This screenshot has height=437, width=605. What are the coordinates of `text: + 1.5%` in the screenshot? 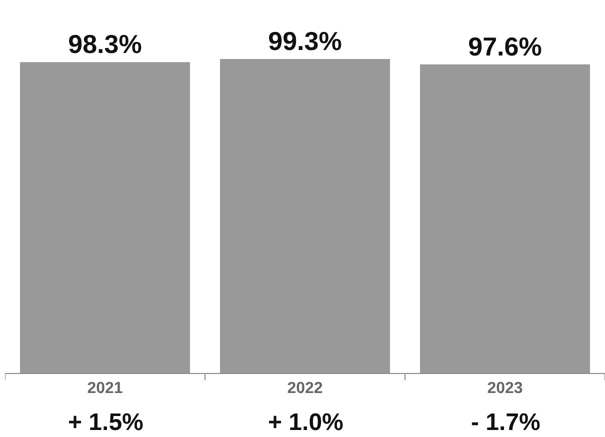 It's located at (106, 422).